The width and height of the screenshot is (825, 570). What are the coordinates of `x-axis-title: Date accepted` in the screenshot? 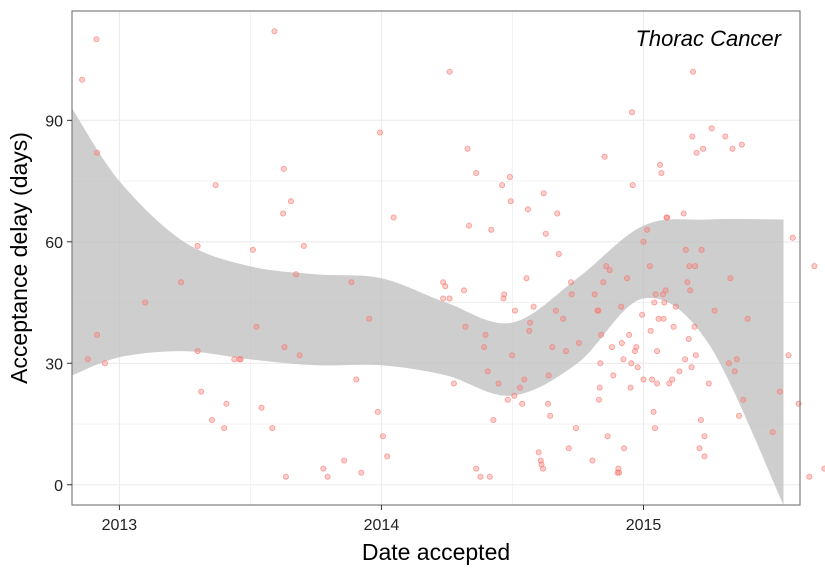 It's located at (436, 552).